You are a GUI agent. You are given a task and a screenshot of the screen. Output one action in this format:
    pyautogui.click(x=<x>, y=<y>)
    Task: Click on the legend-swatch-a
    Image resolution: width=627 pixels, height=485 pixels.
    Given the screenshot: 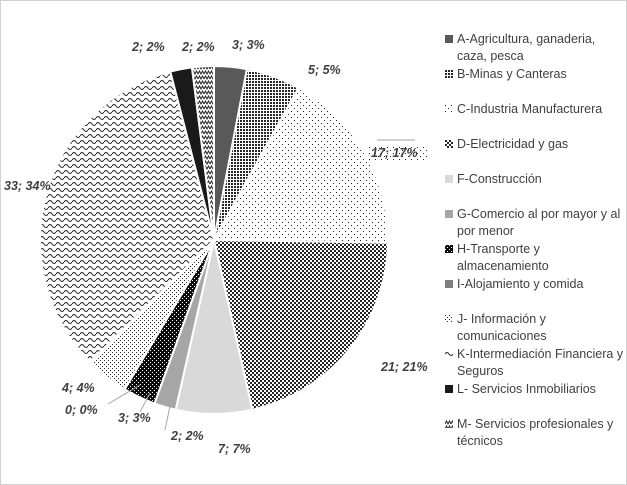 What is the action you would take?
    pyautogui.click(x=449, y=39)
    